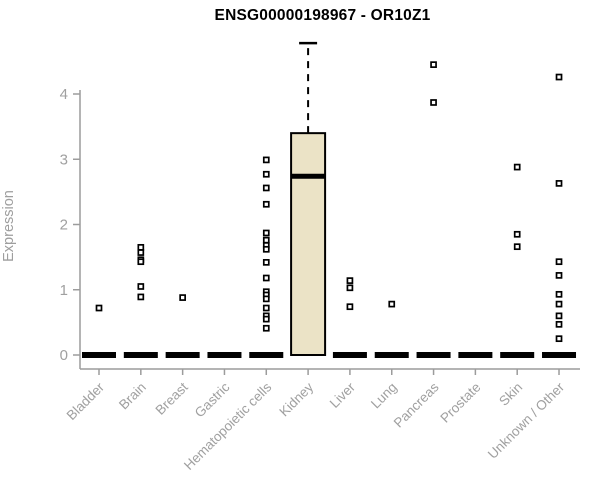 This screenshot has width=600, height=500. Describe the element at coordinates (86, 401) in the screenshot. I see `x-tick-label-bladder: Bladder` at that location.